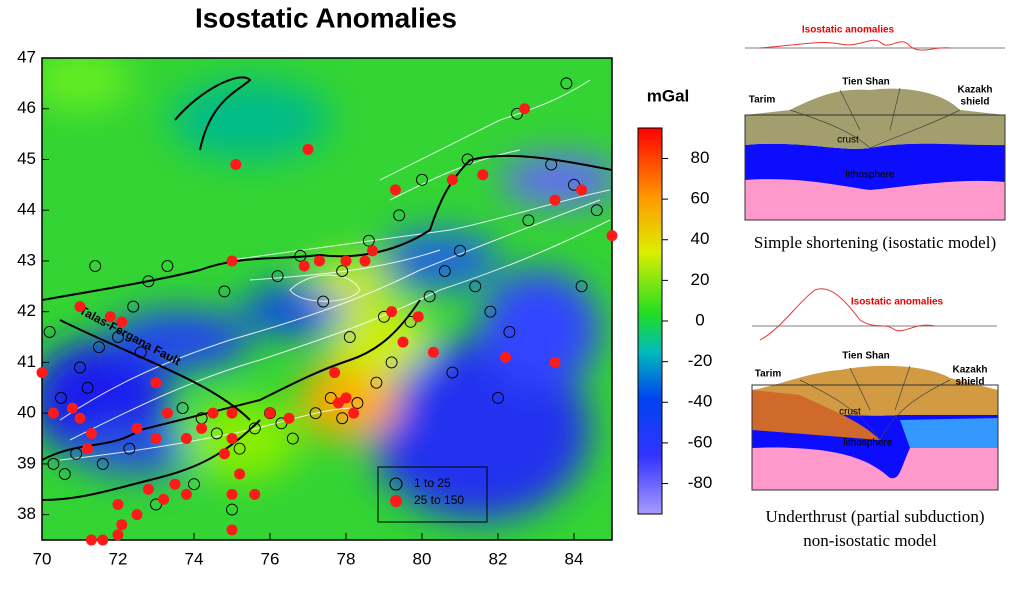 This screenshot has height=598, width=1026. I want to click on curve-title: Isostatic anomalies, so click(848, 30).